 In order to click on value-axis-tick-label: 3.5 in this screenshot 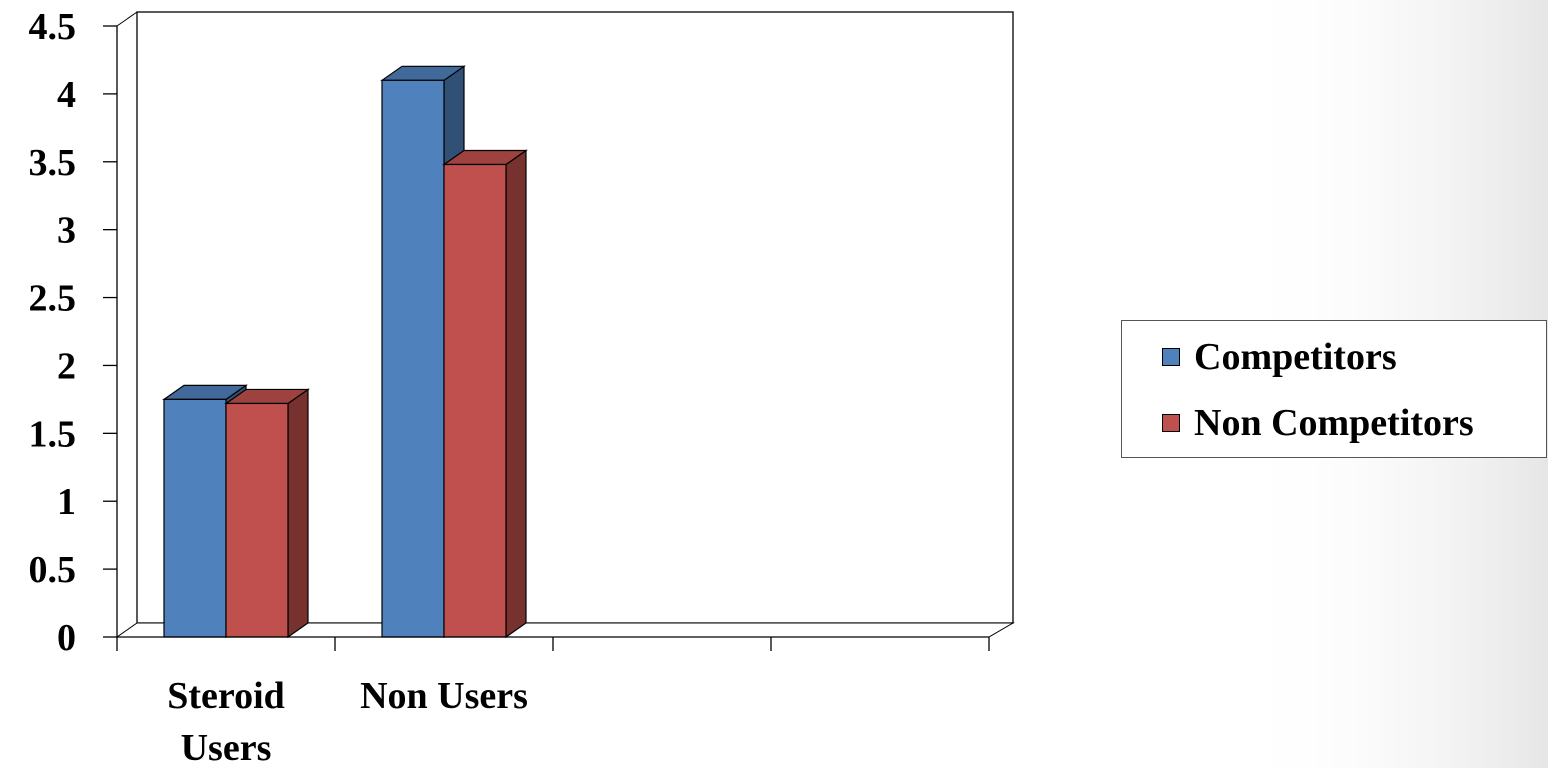, I will do `click(53, 163)`.